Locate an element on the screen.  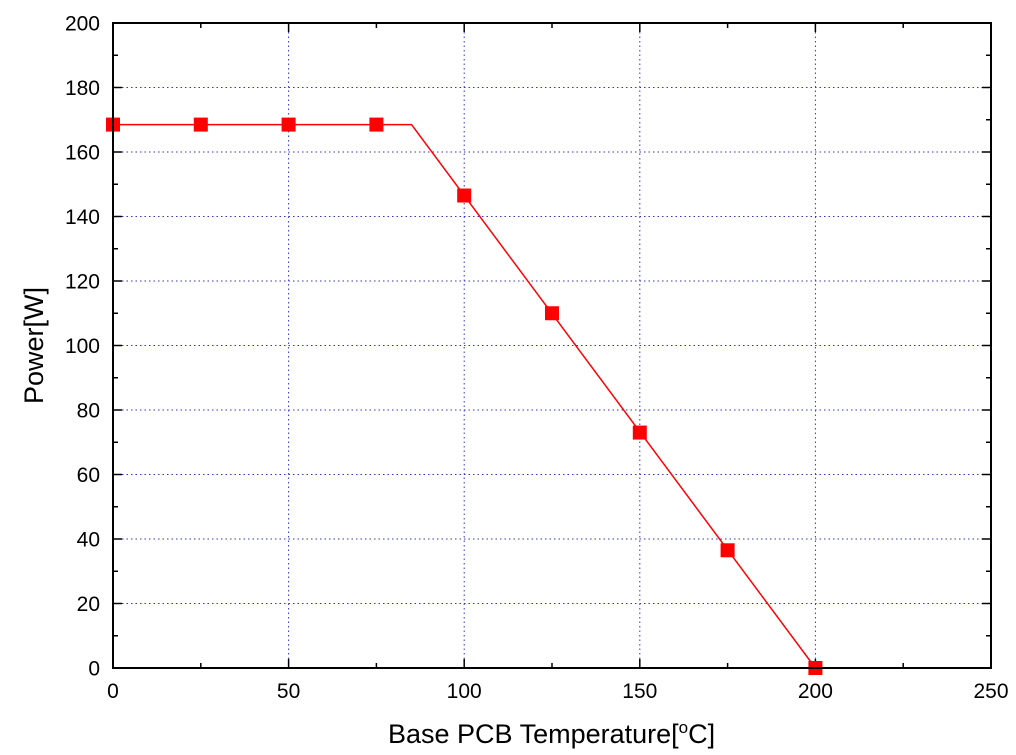
x-tick-label: 100 is located at coordinates (464, 691).